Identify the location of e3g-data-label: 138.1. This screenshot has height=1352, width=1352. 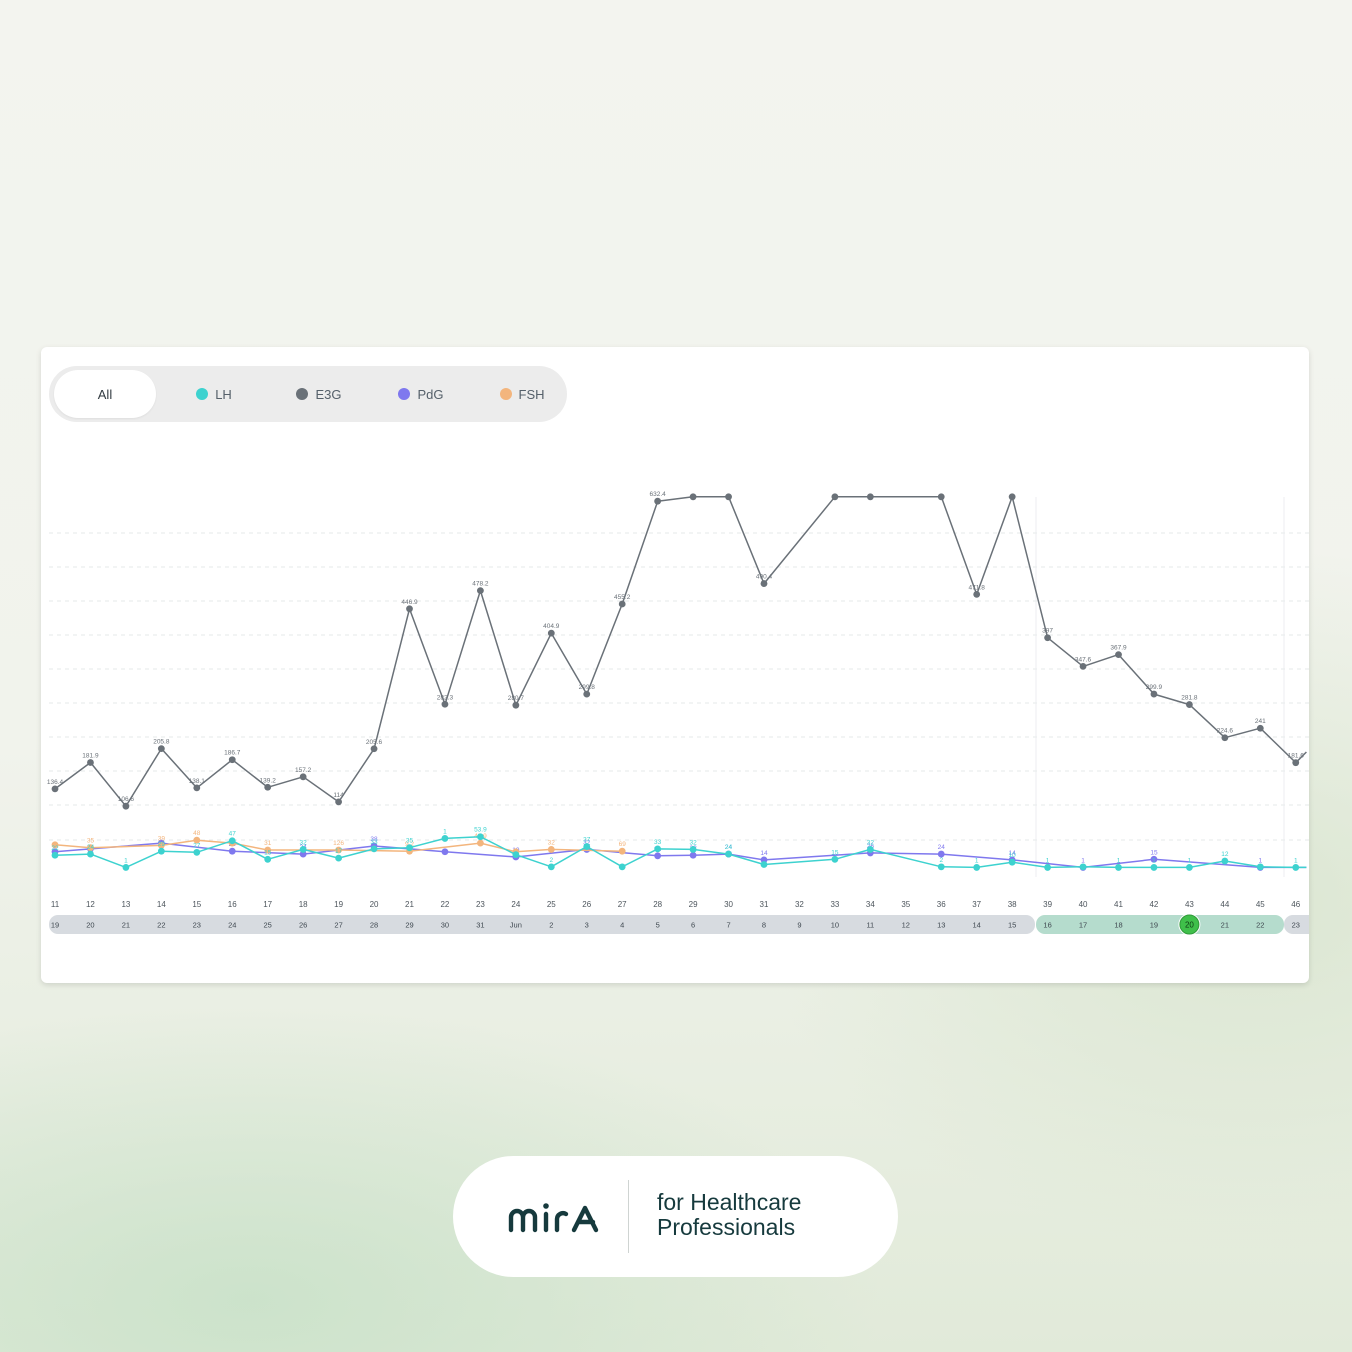
(197, 781).